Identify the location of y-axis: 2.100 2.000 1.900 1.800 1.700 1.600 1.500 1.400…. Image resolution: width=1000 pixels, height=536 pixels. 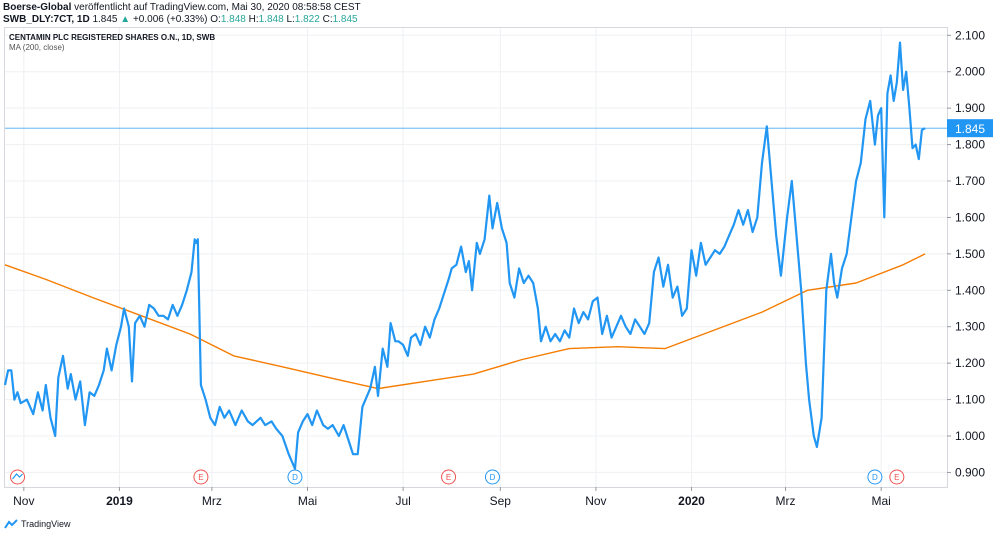
(966, 253).